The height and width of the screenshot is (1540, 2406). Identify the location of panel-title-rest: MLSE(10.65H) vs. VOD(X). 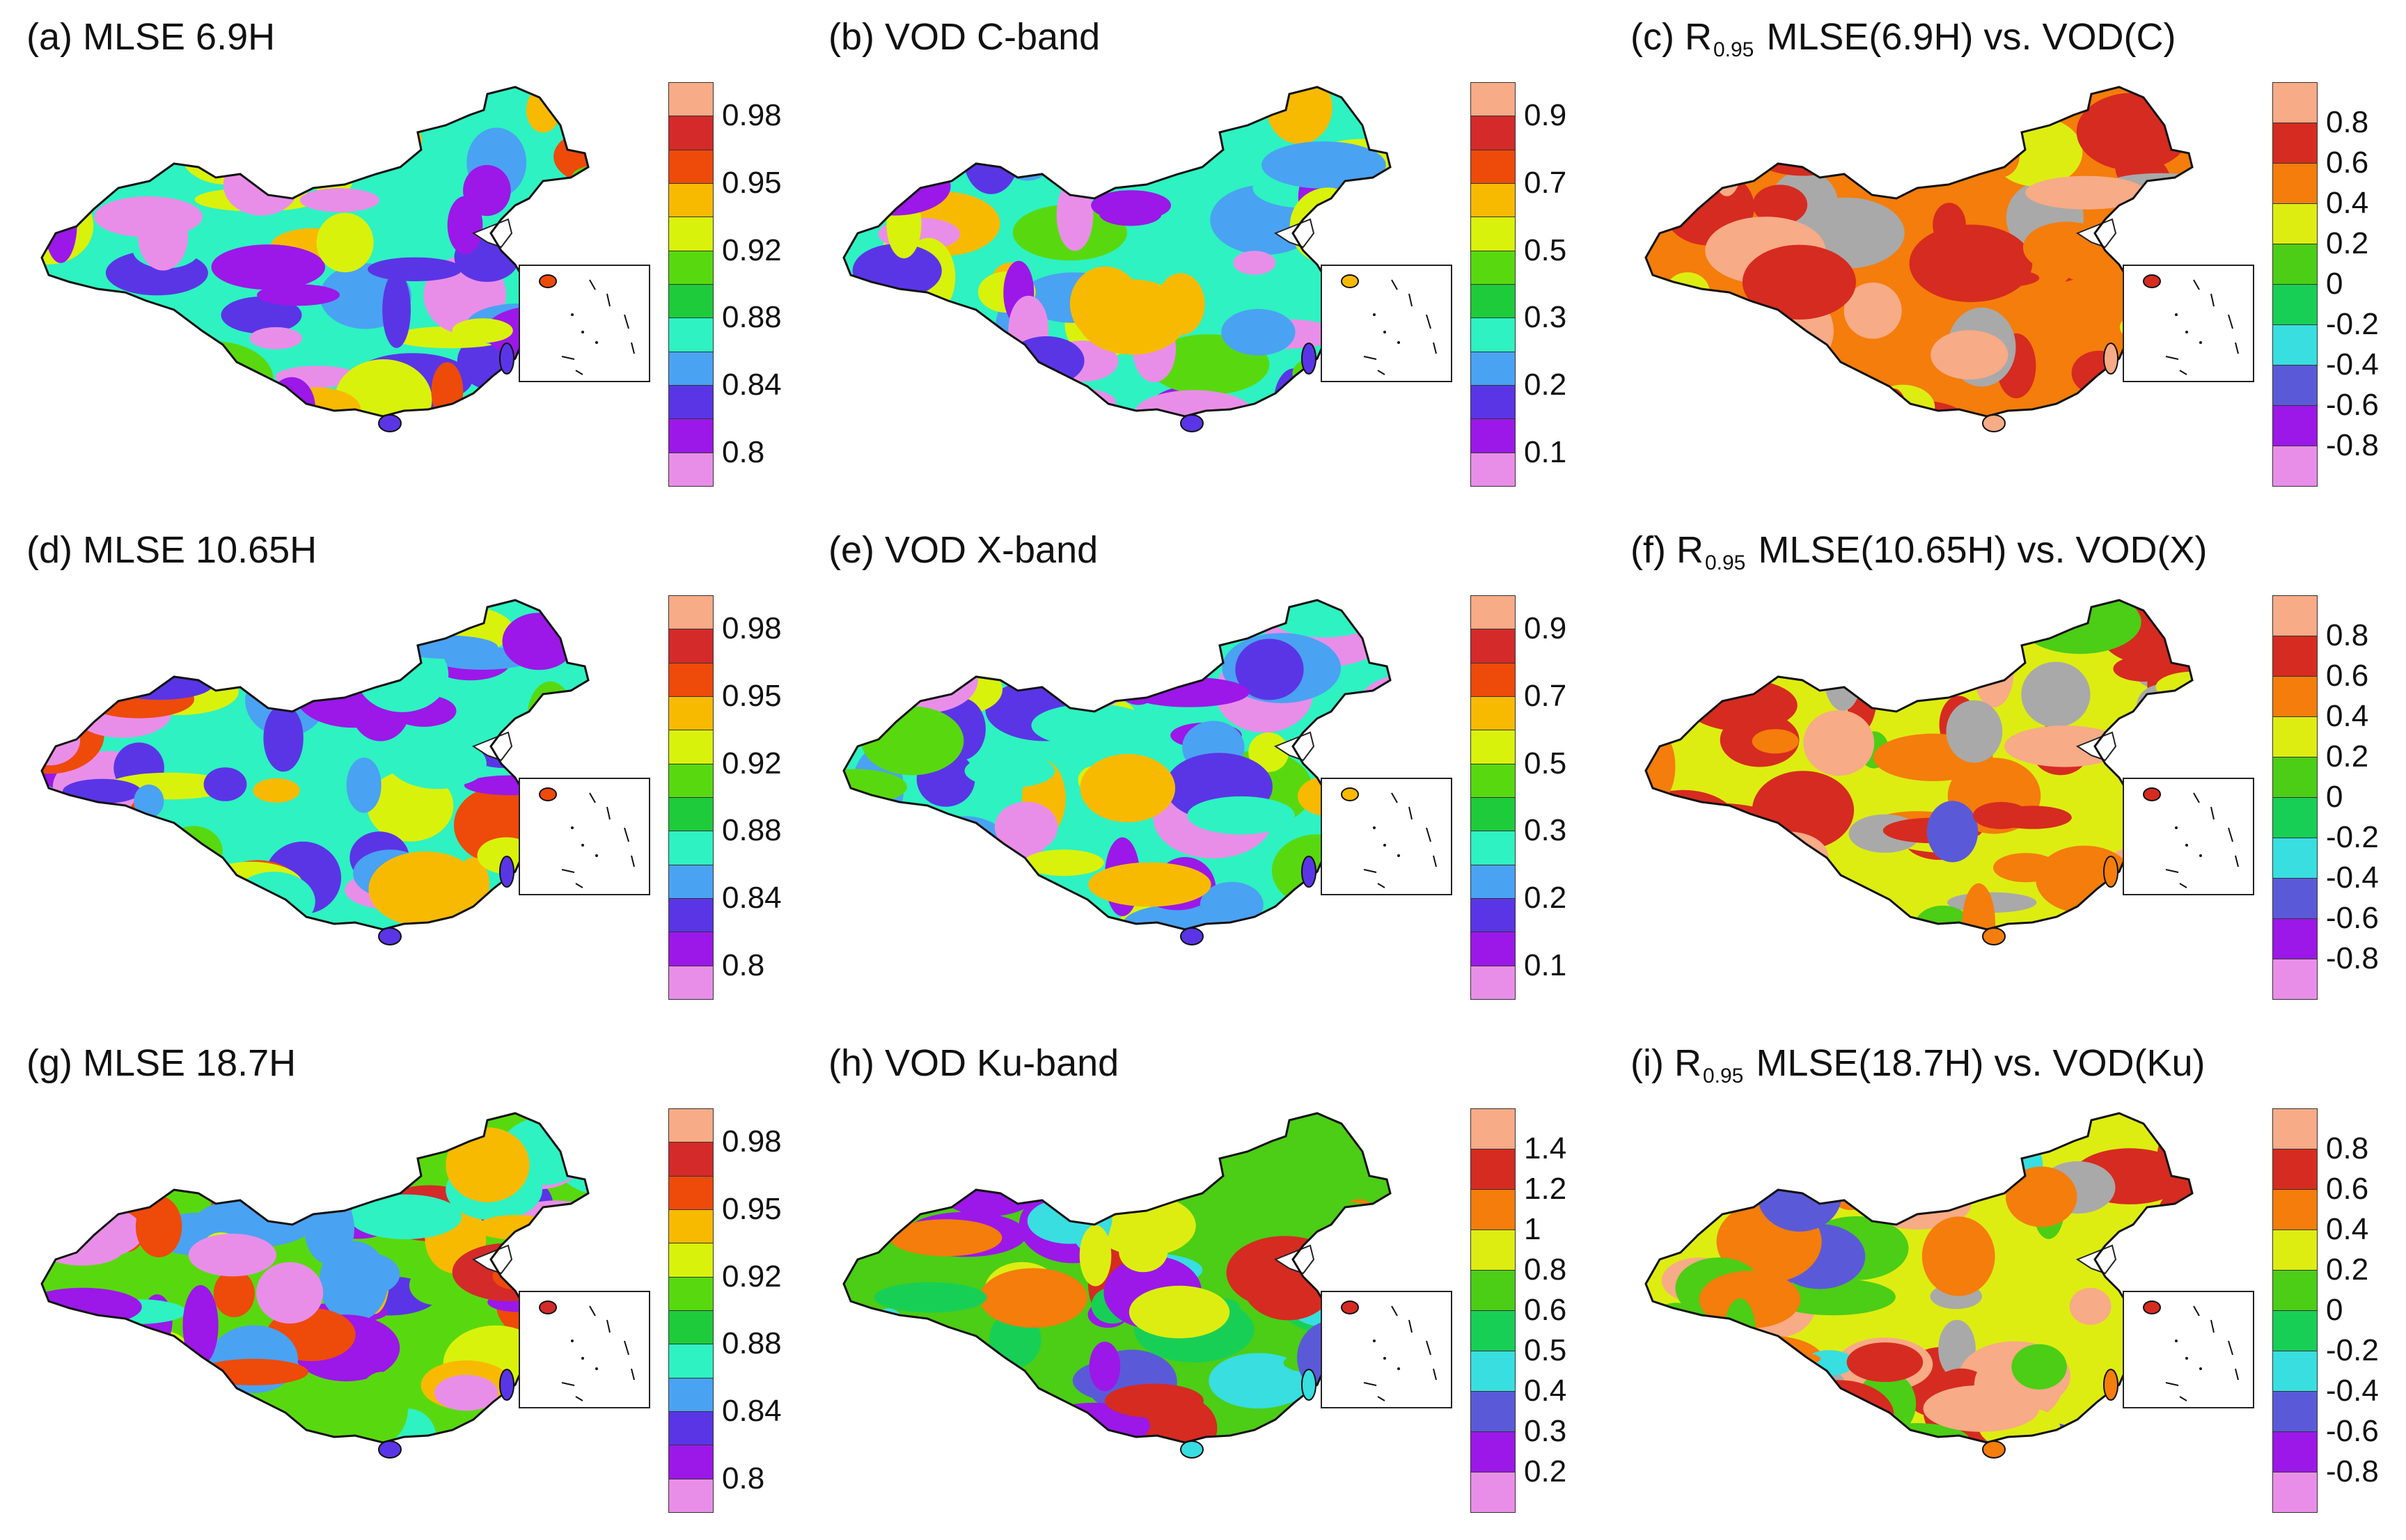
(1983, 550).